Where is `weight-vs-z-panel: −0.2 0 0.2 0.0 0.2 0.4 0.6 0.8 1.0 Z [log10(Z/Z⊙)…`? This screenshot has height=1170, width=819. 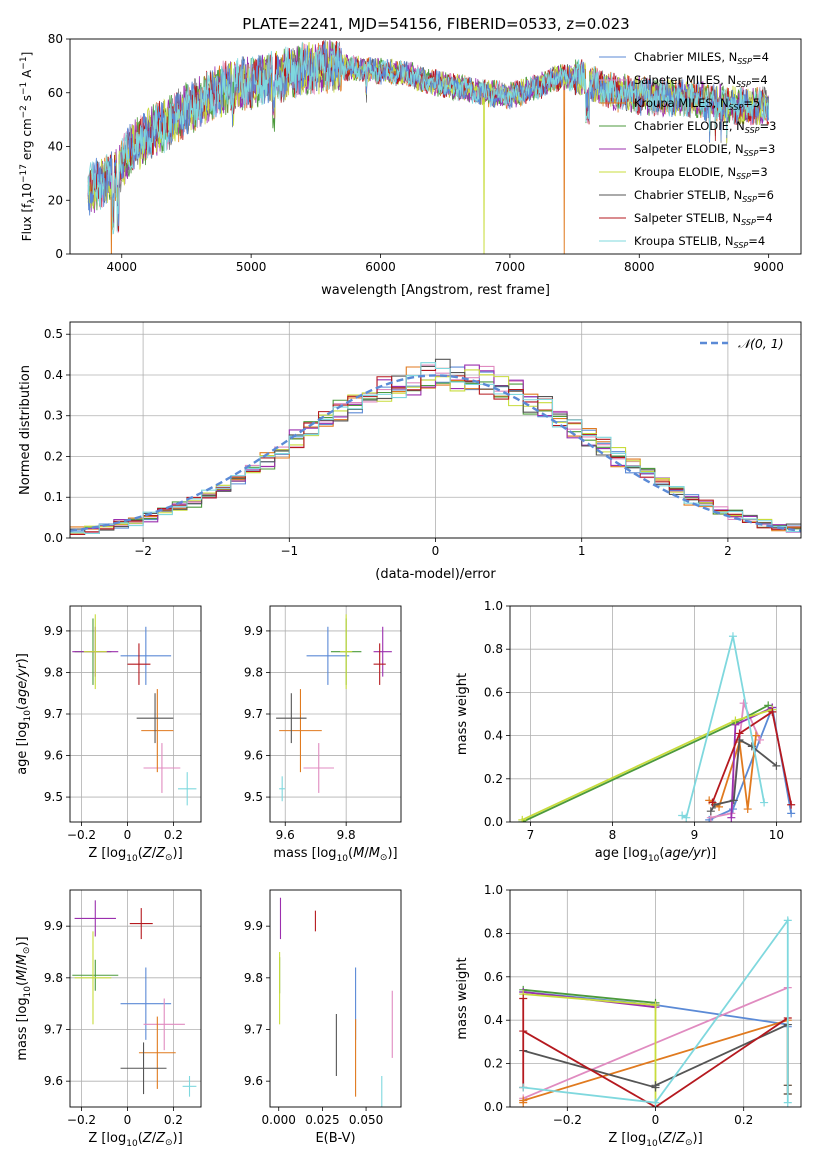 weight-vs-z-panel: −0.2 0 0.2 0.0 0.2 0.4 0.6 0.8 1.0 Z [log10(Z/Z⊙)… is located at coordinates (628, 1016).